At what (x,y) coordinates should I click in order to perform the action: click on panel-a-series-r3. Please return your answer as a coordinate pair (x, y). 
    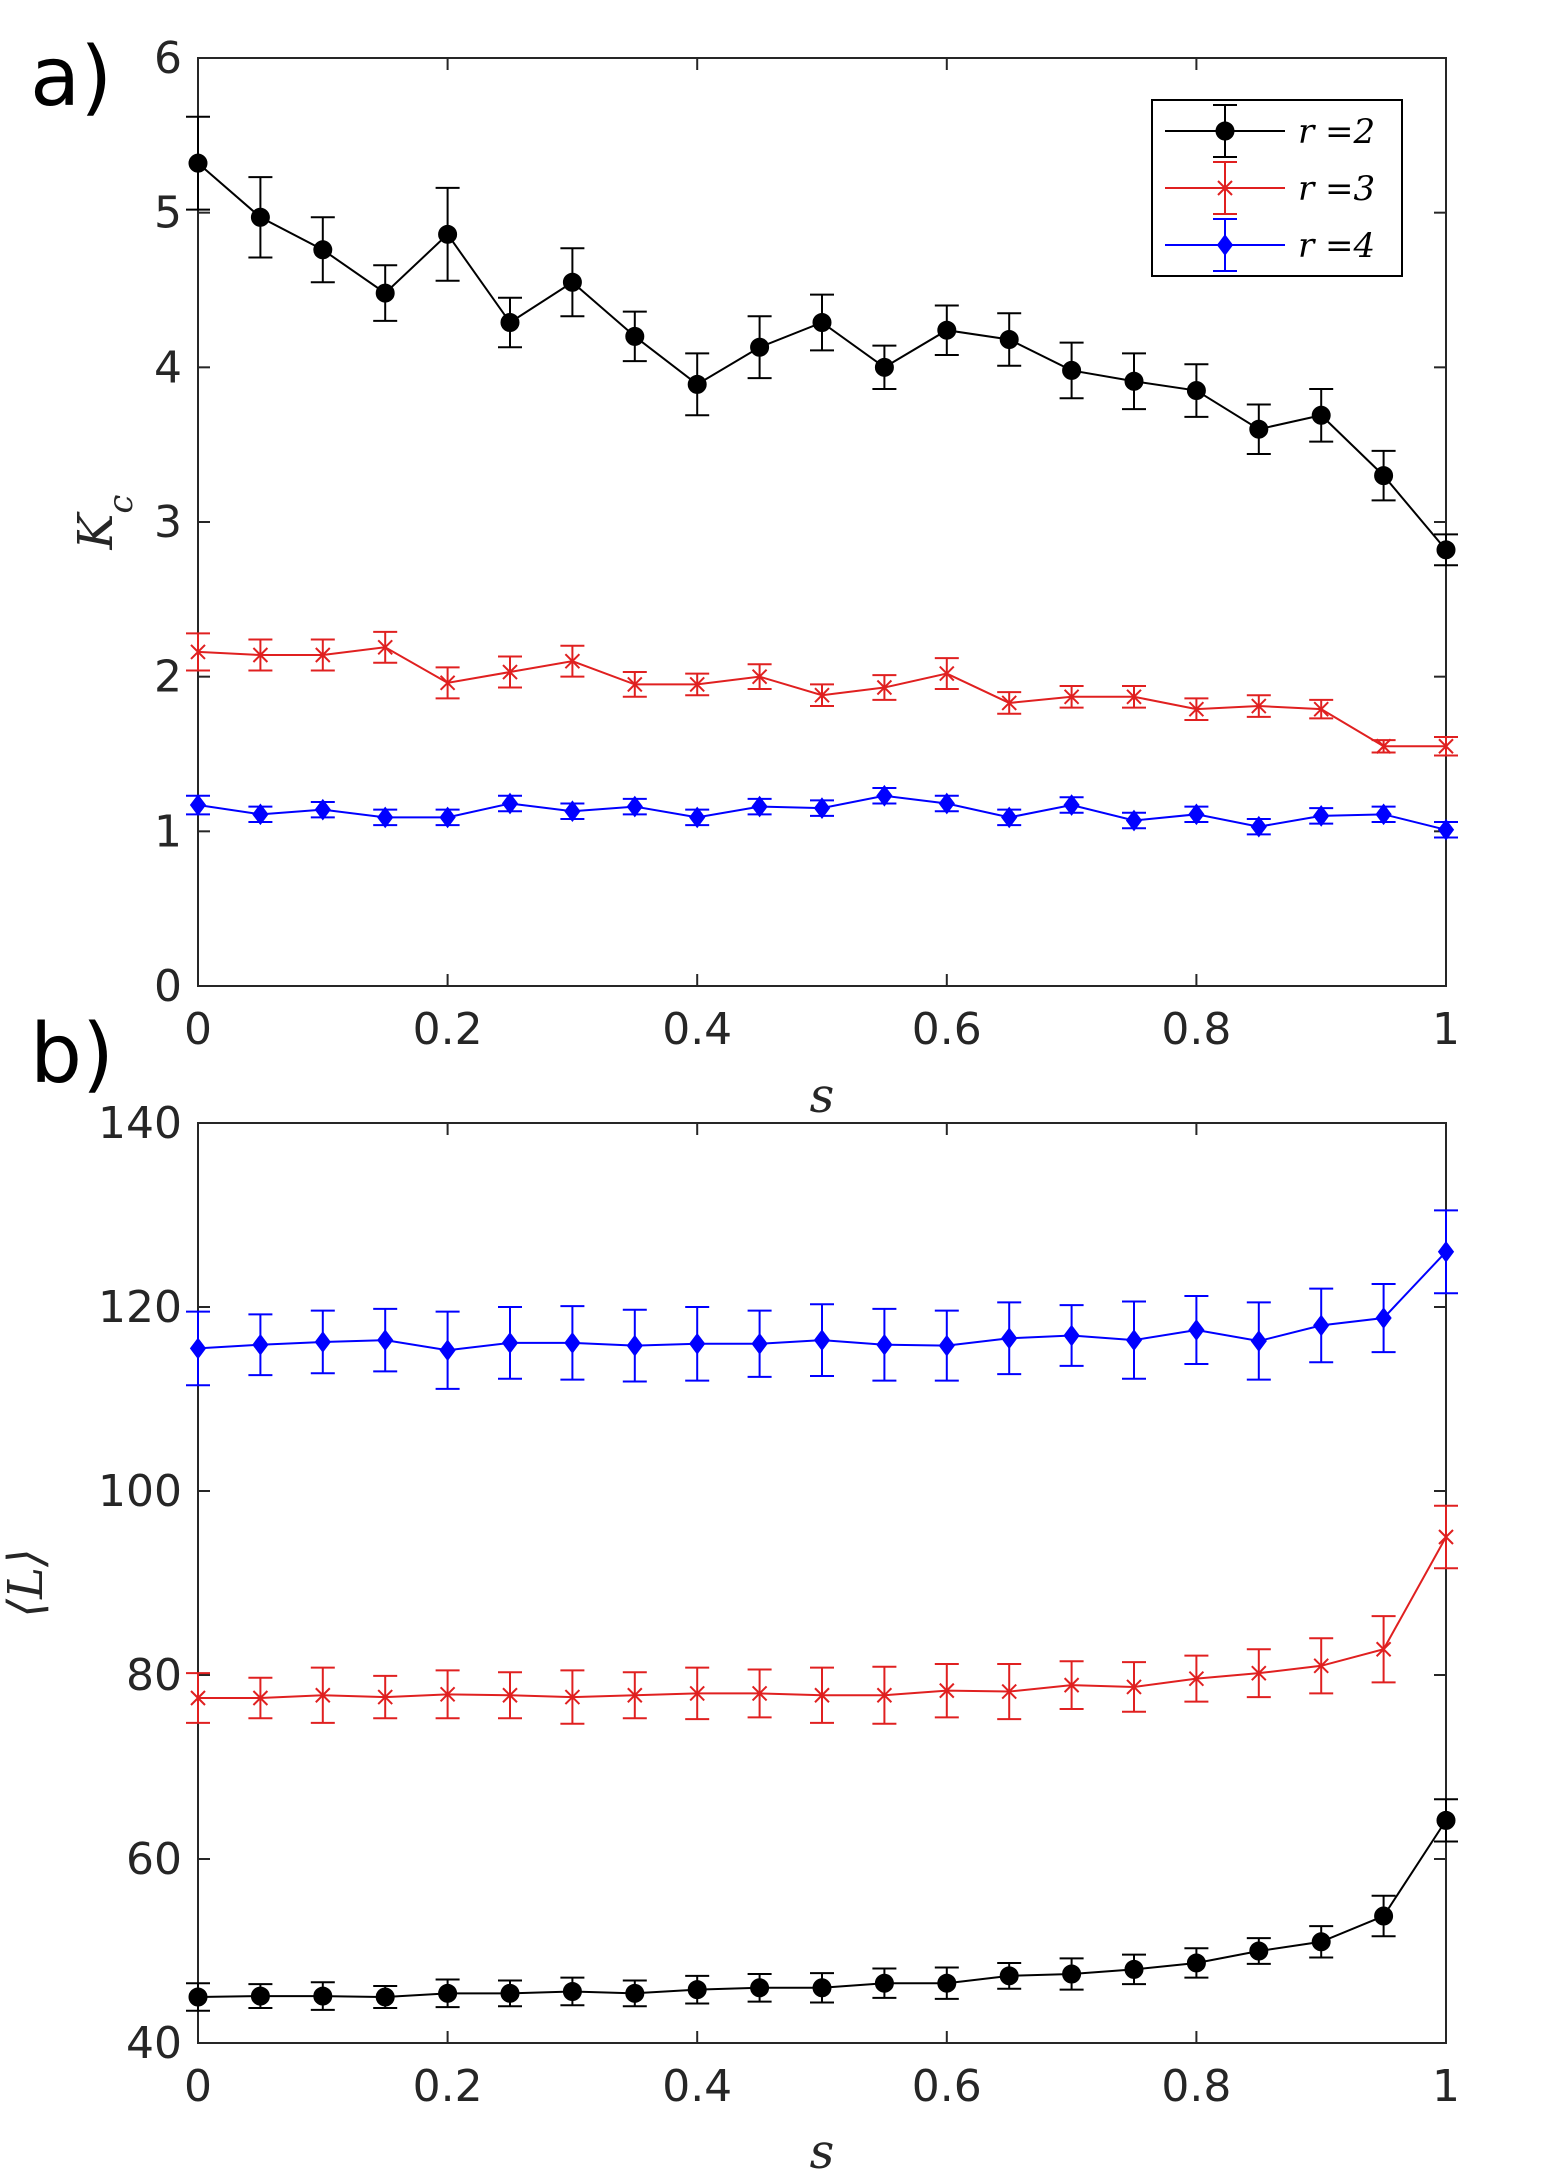
    Looking at the image, I should click on (822, 693).